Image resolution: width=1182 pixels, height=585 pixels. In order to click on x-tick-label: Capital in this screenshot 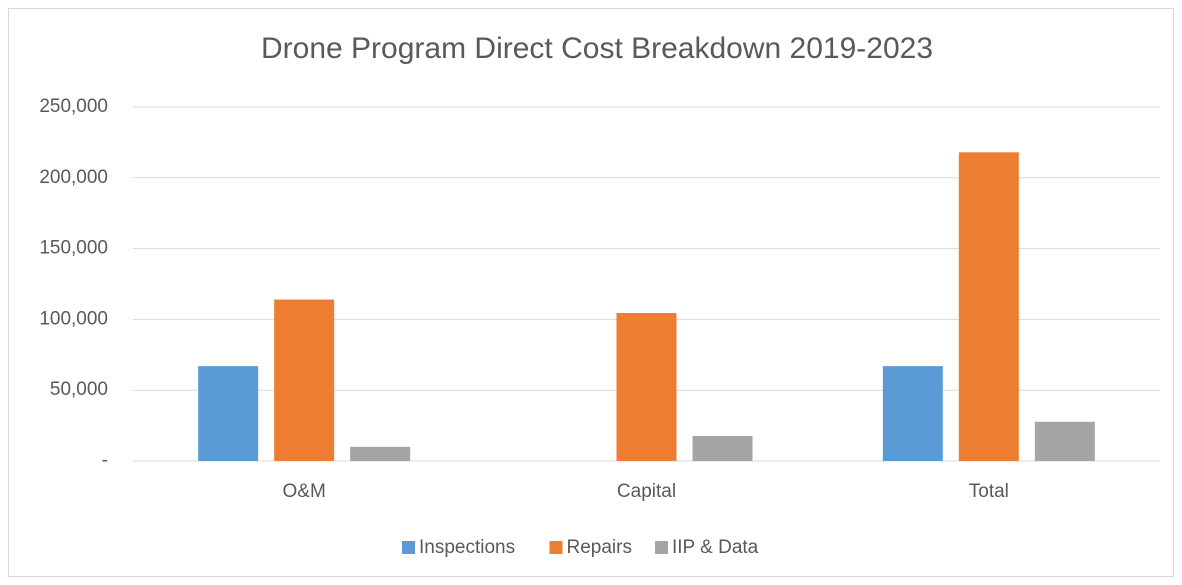, I will do `click(646, 491)`.